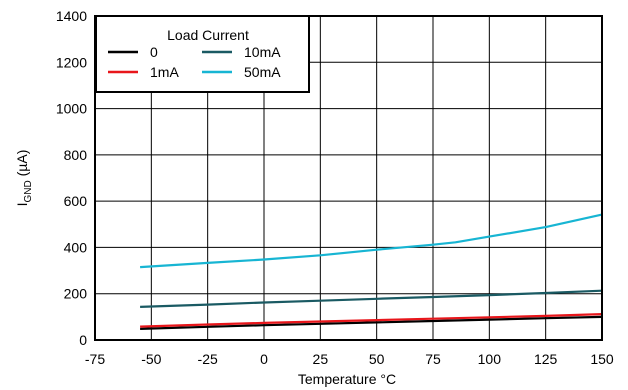 The width and height of the screenshot is (628, 390). I want to click on x-axis-label: Temperature °C, so click(347, 379).